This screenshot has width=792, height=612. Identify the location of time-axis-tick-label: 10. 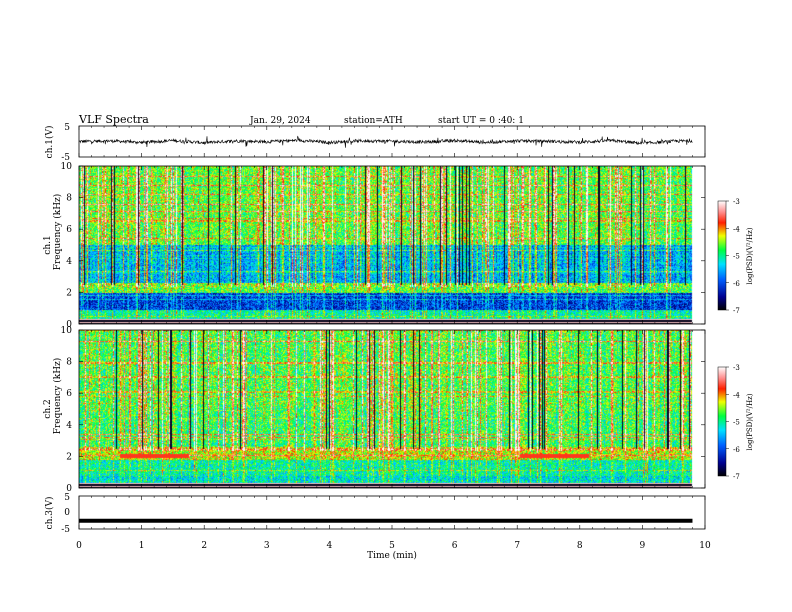
(705, 546).